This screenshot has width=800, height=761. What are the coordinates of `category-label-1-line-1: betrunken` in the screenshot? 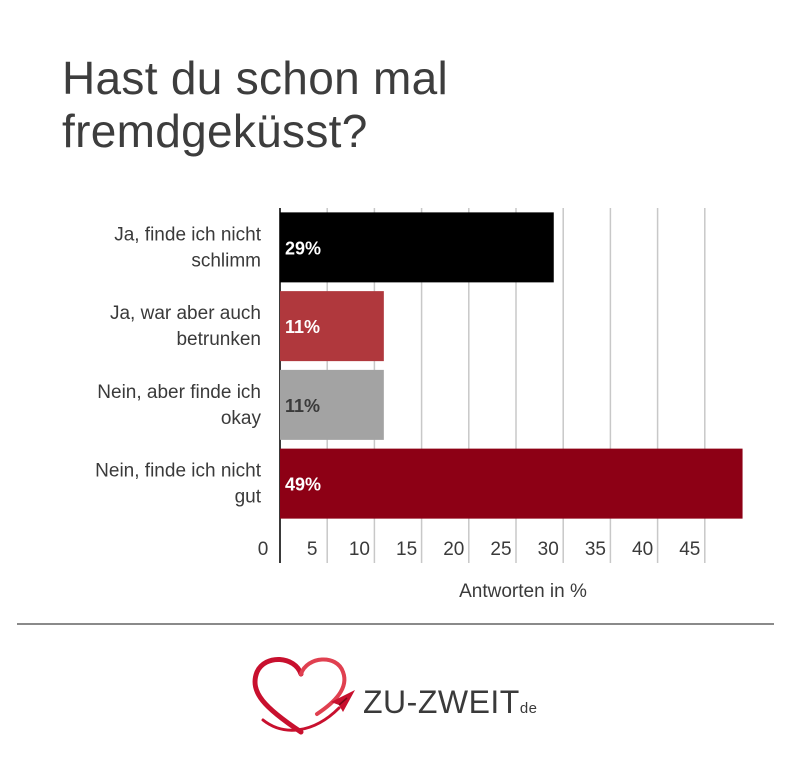 It's located at (218, 339).